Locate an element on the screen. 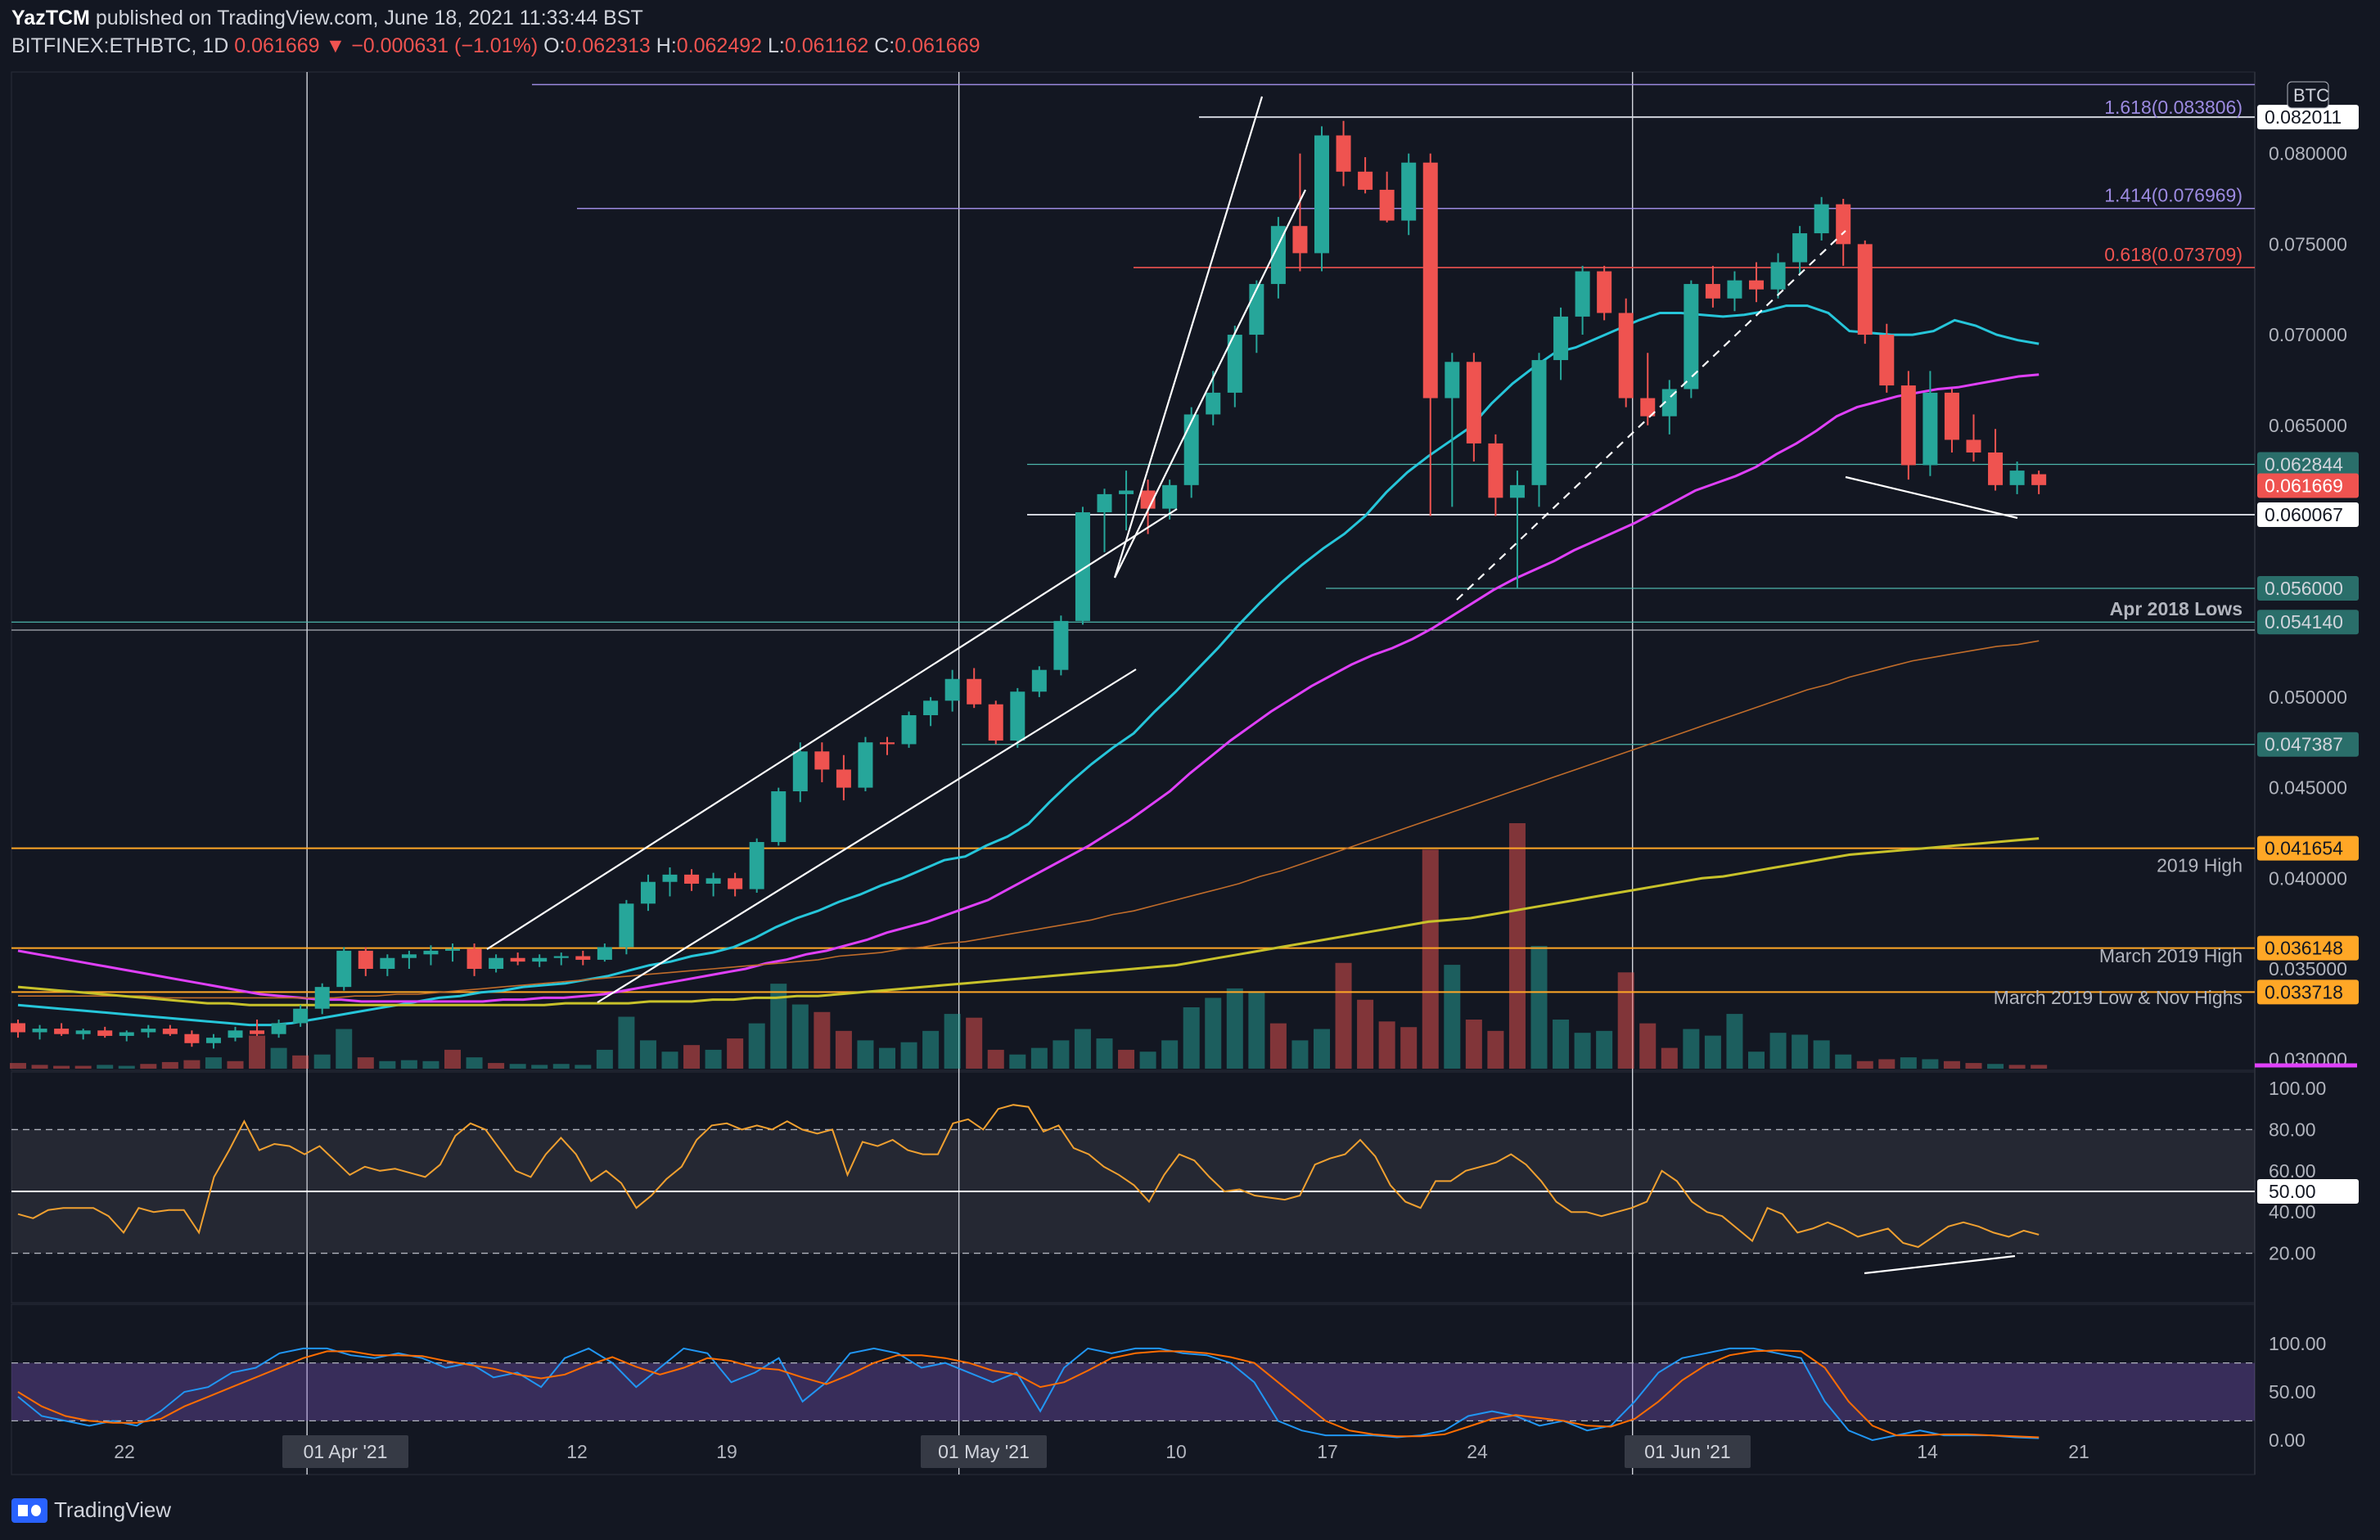  rsi-tick-label: 20.00 is located at coordinates (2293, 1253).